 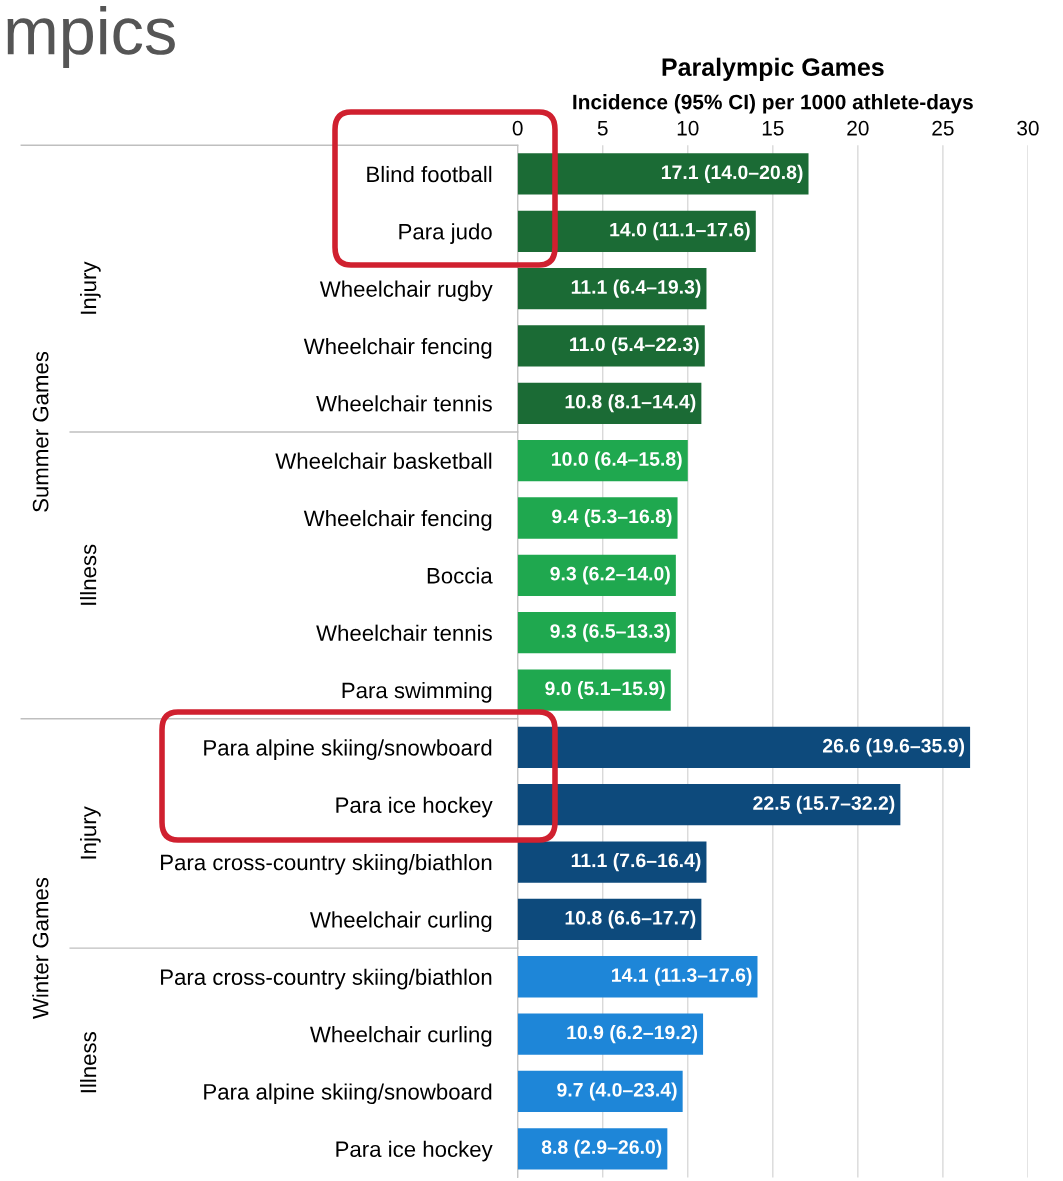 I want to click on x-tick-label: 25, so click(x=943, y=128).